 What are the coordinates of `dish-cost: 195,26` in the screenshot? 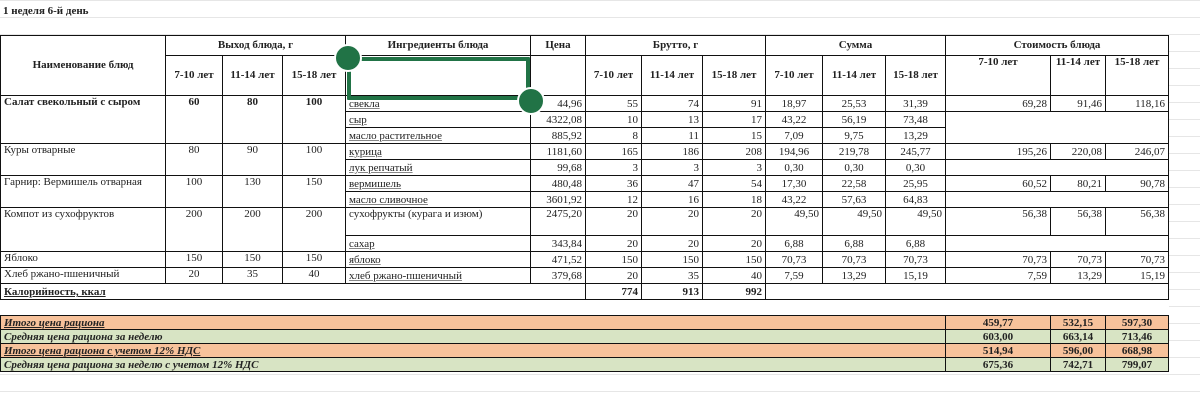 It's located at (998, 151).